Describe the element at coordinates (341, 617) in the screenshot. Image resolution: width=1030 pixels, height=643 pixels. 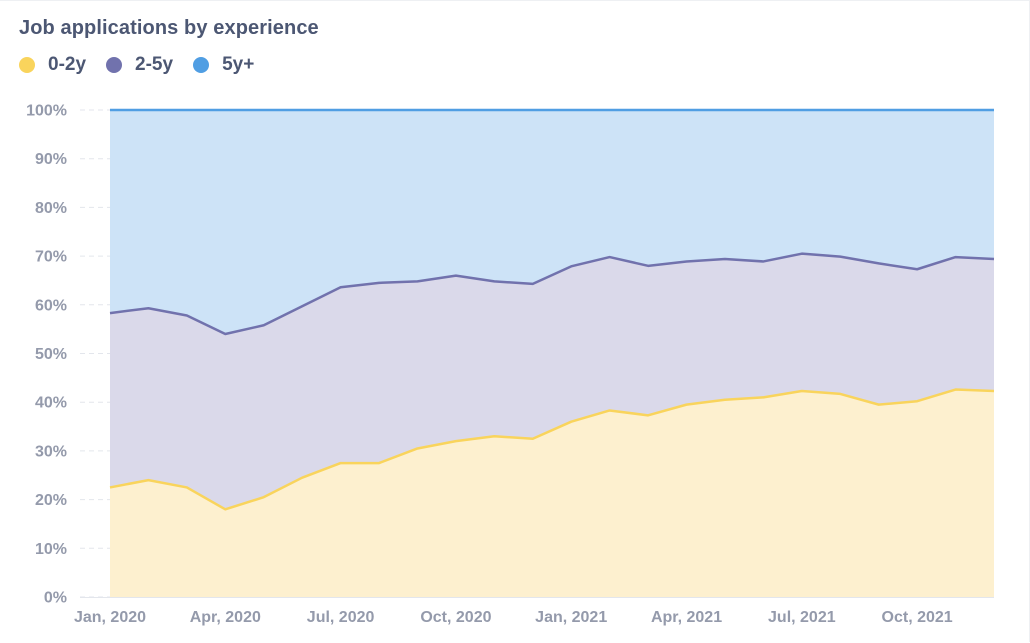
I see `x-tick-label: Jul, 2020` at that location.